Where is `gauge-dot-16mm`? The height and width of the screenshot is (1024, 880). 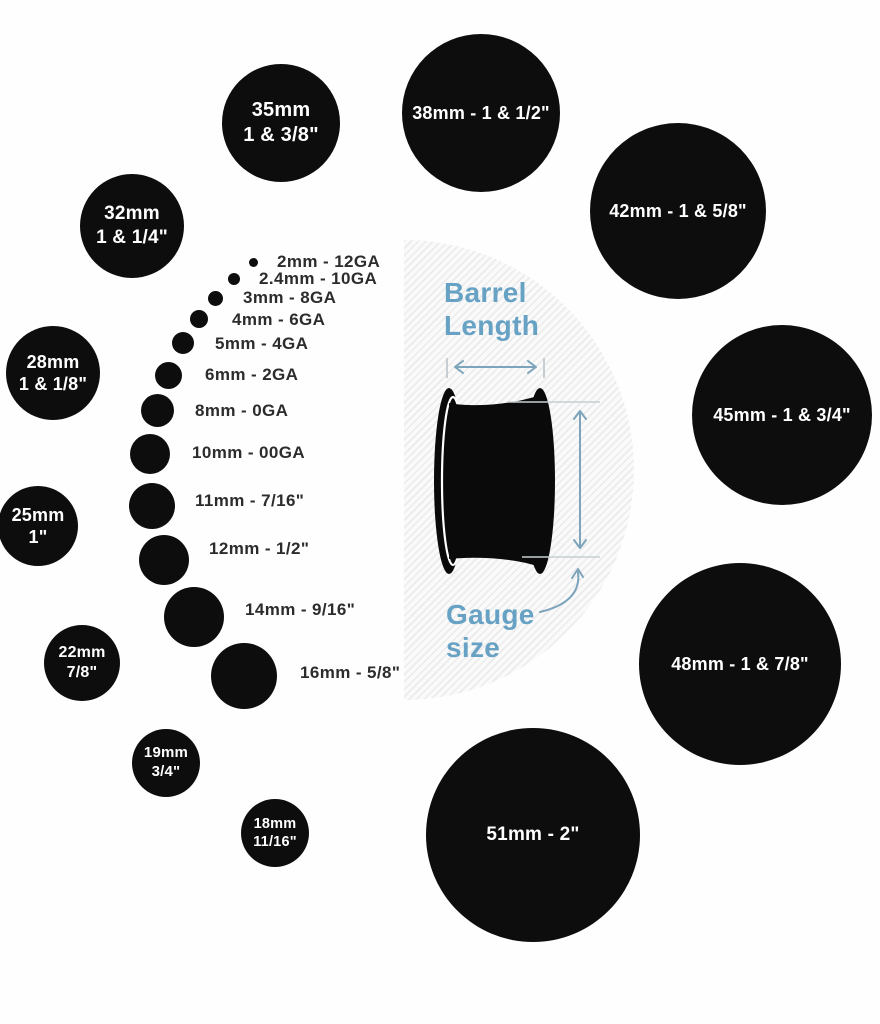
gauge-dot-16mm is located at coordinates (244, 676).